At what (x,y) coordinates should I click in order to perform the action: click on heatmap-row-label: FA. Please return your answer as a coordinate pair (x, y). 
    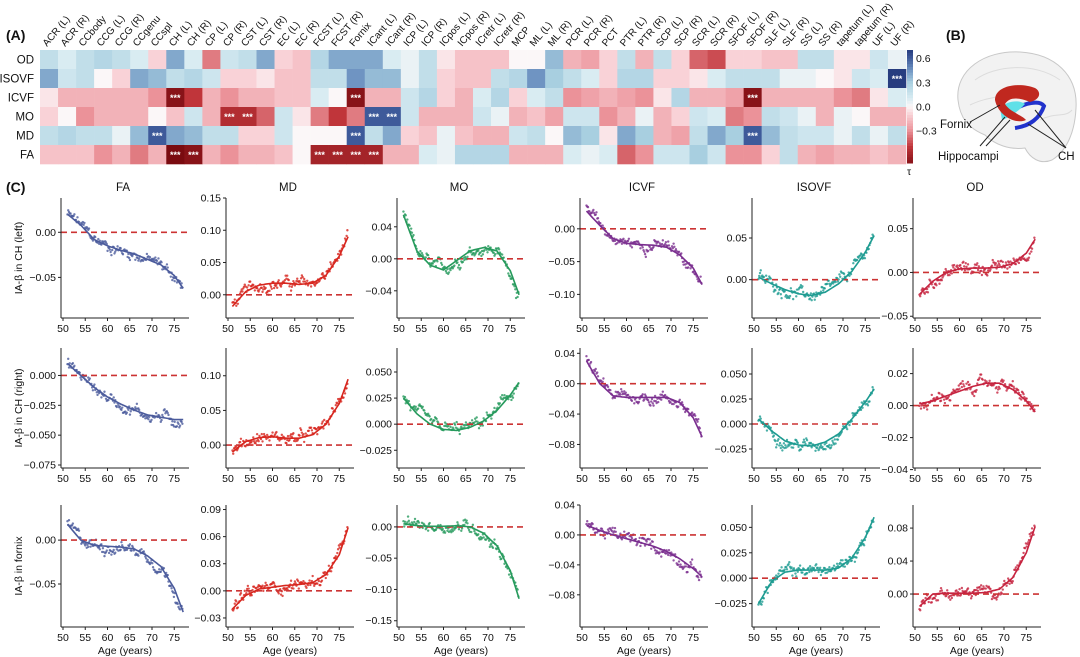
    Looking at the image, I should click on (27, 156).